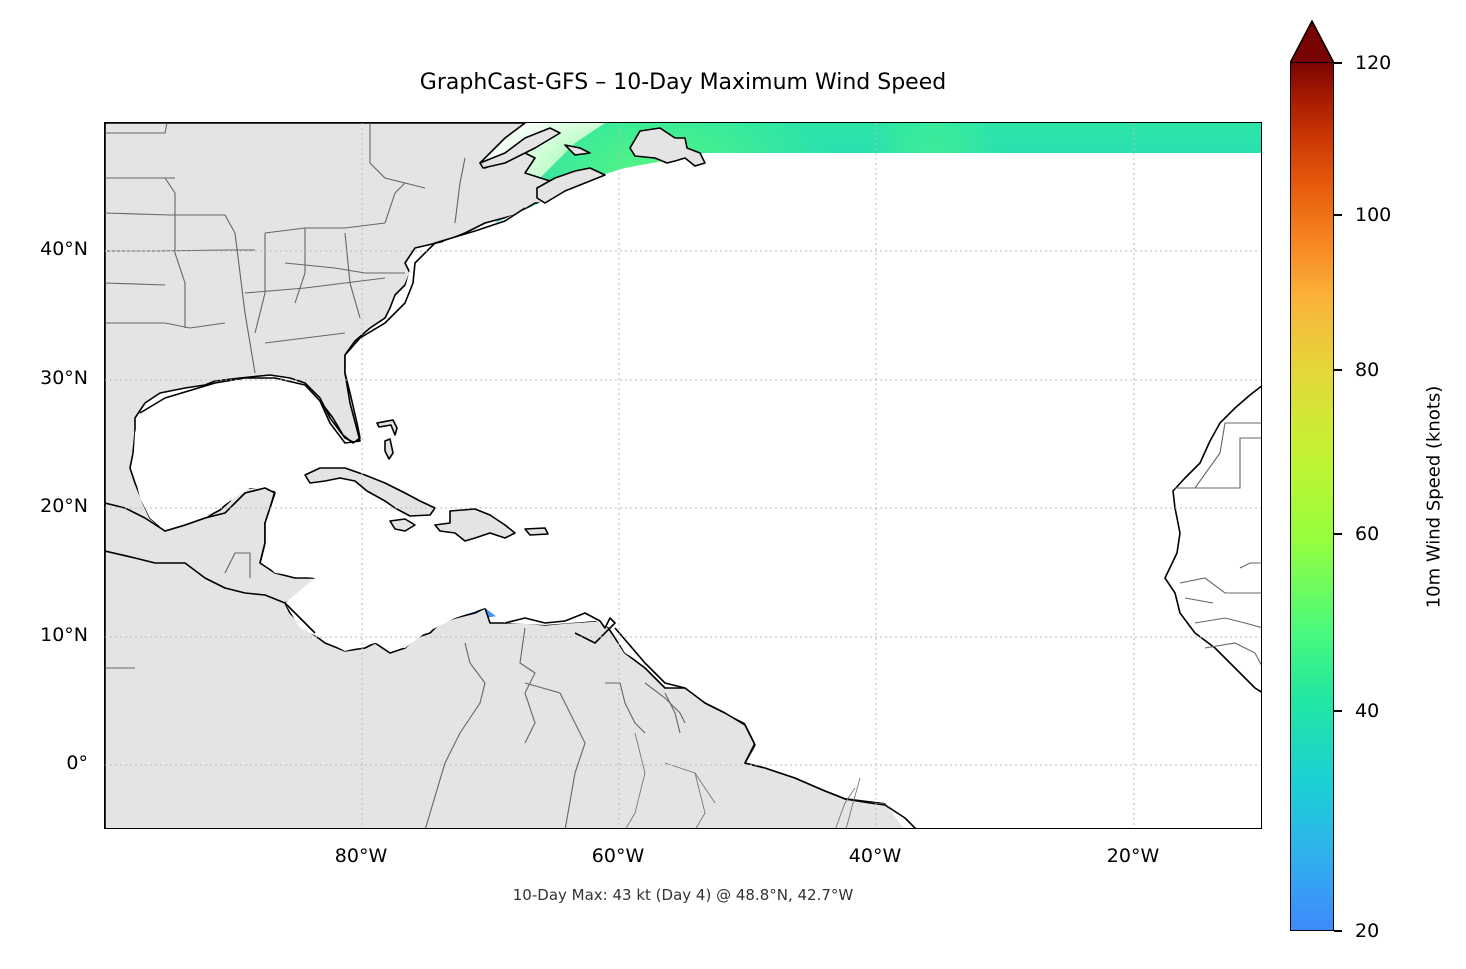 This screenshot has width=1466, height=969. Describe the element at coordinates (875, 856) in the screenshot. I see `x-tick-40w: 40°W` at that location.